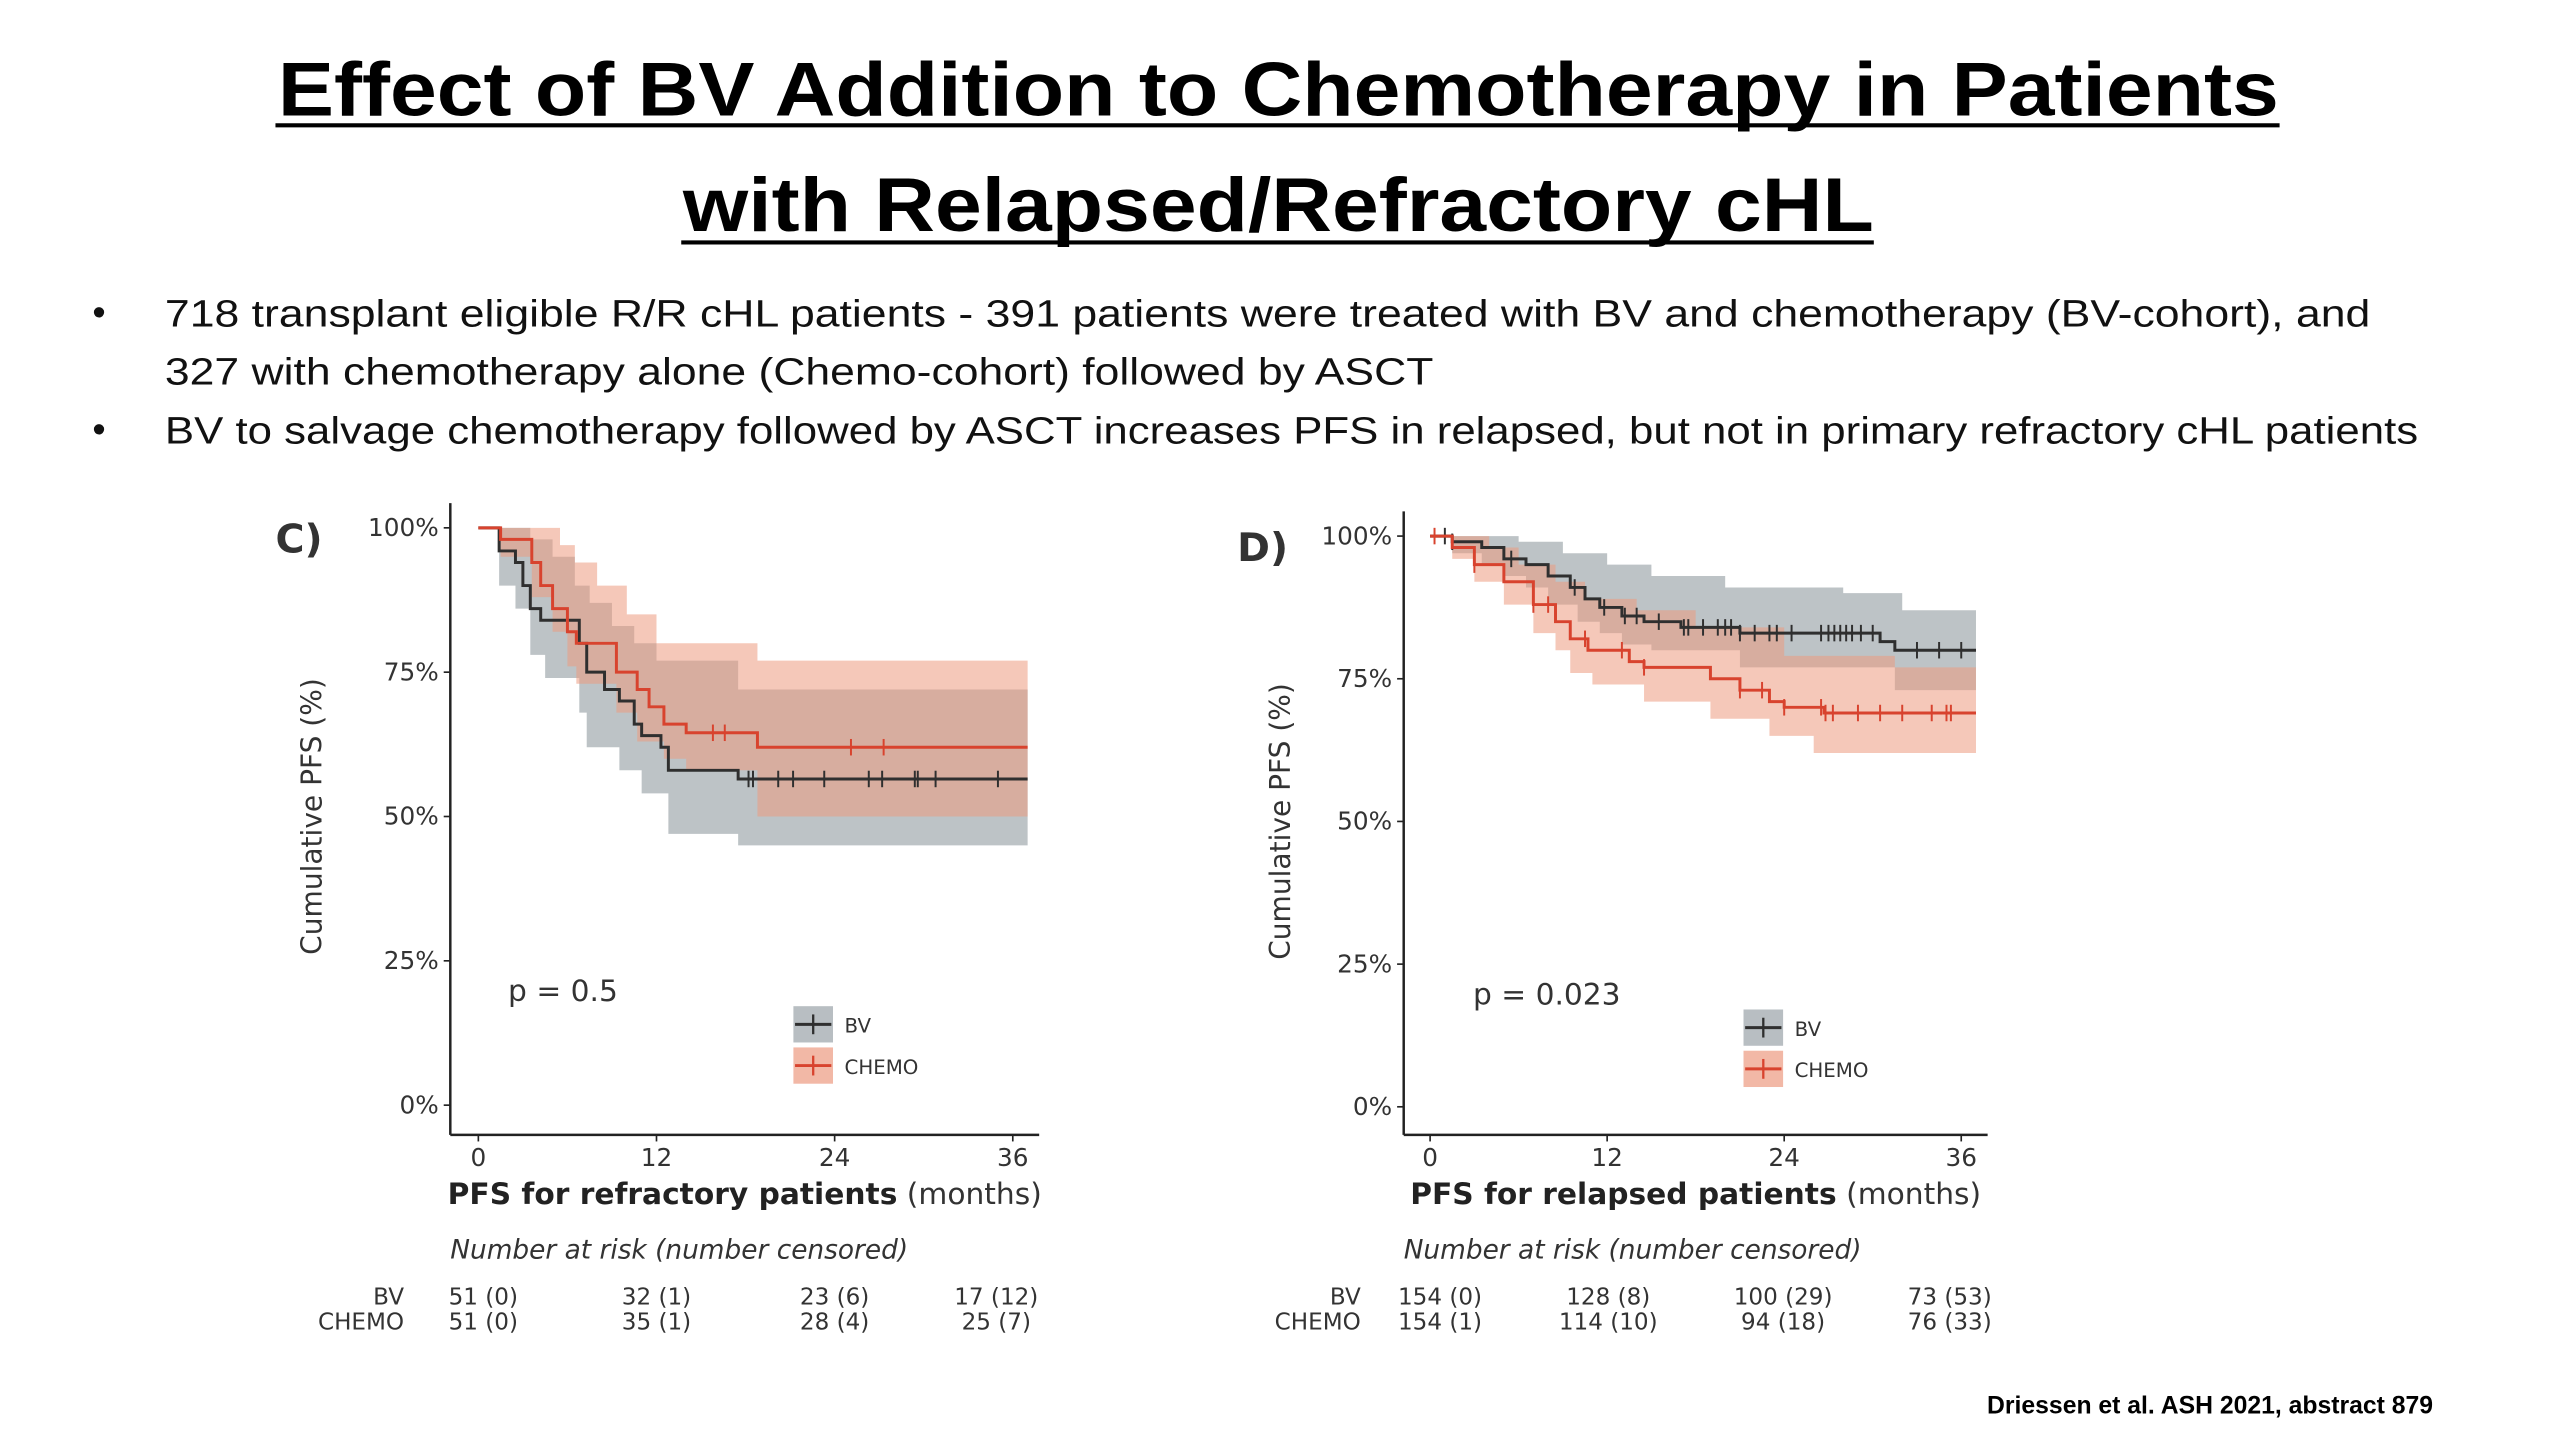  What do you see at coordinates (2210, 1406) in the screenshot?
I see `citation: Driessen et al. ASH 2021, abstract 879` at bounding box center [2210, 1406].